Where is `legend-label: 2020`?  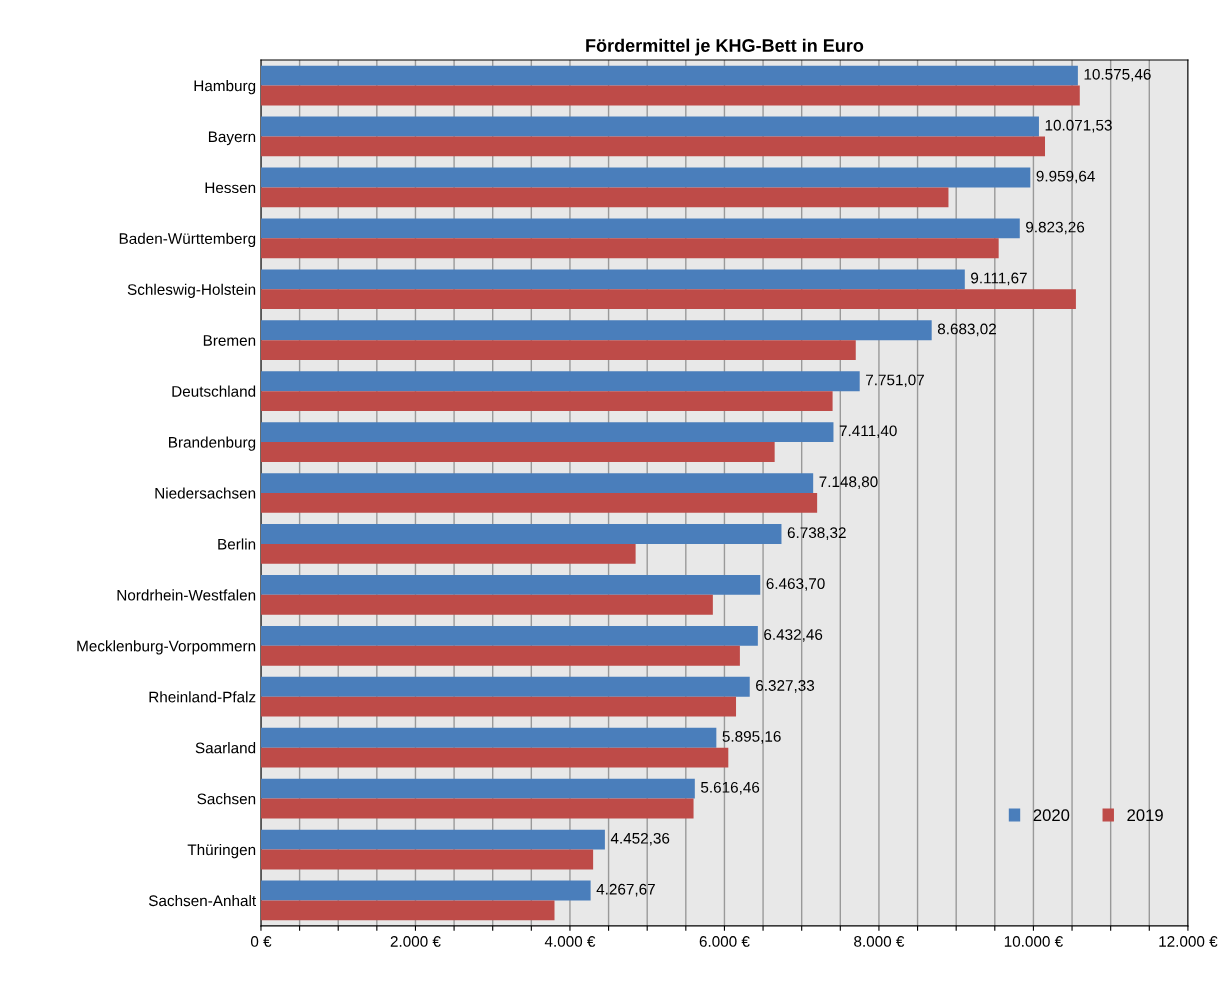
legend-label: 2020 is located at coordinates (1051, 815).